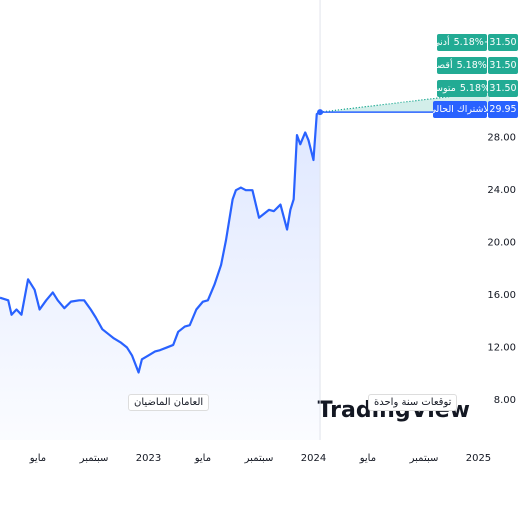 This screenshot has height=524, width=520. I want to click on y-tick-label: 12.00, so click(501, 348).